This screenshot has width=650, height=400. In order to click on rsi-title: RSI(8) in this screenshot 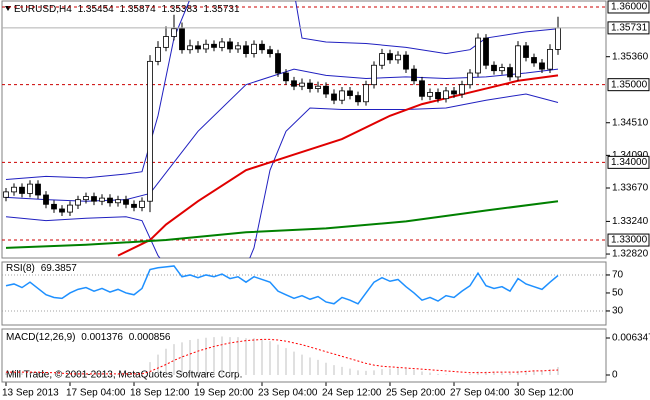, I will do `click(20, 268)`.